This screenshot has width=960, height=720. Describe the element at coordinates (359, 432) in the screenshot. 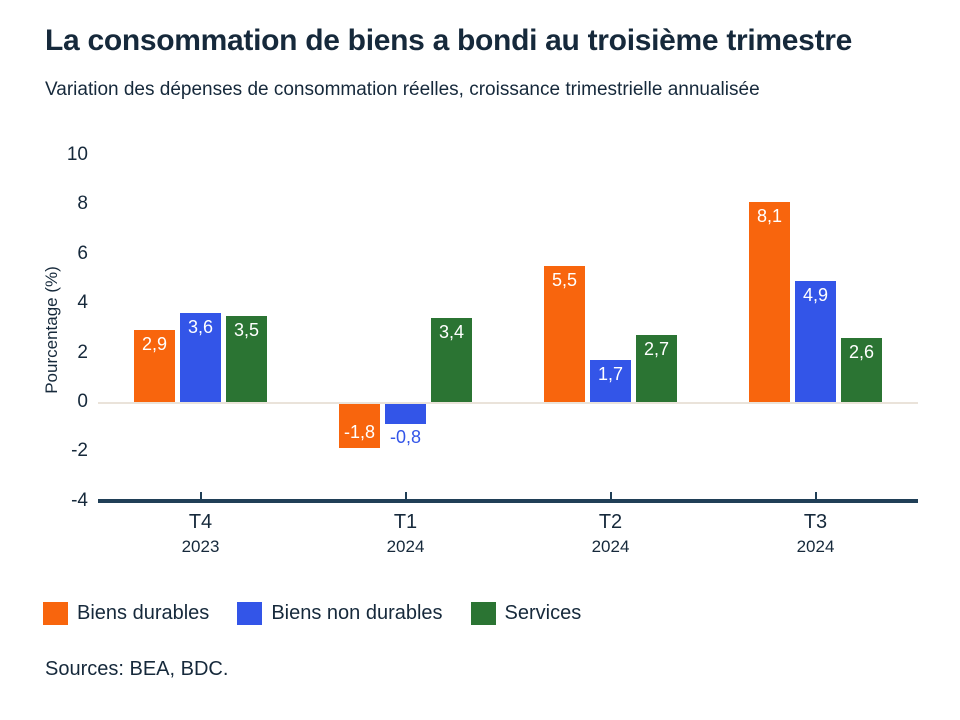

I see `bar-value-label: -1,8` at that location.